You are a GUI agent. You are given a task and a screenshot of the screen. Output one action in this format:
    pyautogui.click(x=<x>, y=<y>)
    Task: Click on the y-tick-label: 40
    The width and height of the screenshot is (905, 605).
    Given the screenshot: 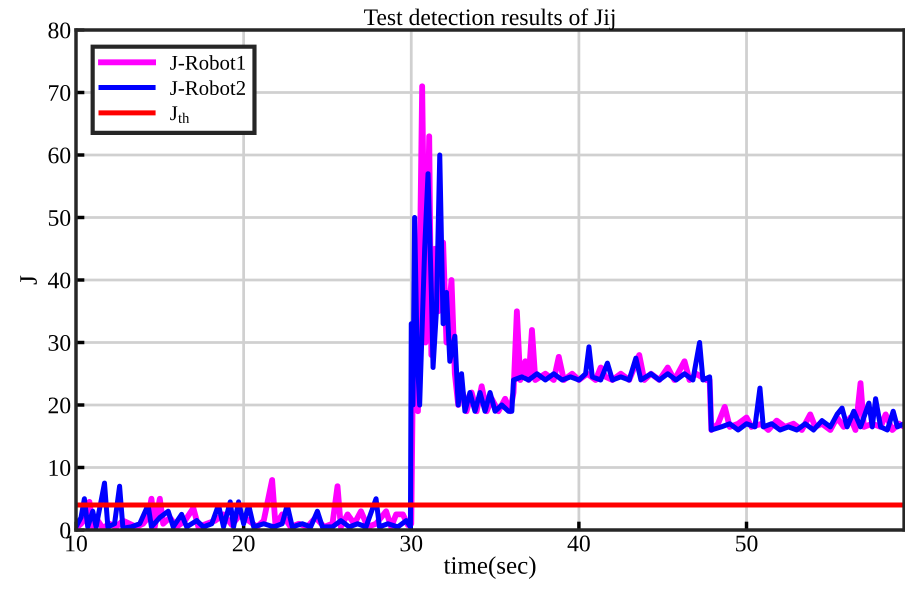 What is the action you would take?
    pyautogui.click(x=59, y=280)
    